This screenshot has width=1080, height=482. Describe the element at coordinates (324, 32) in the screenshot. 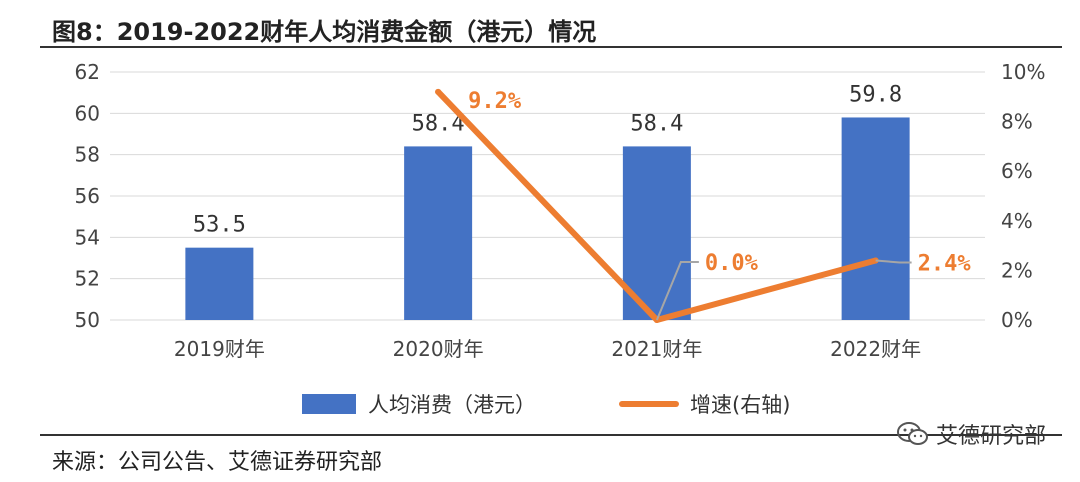

I see `chart-title: 图8：2019-2022财年人均消费金额（港元）情况` at that location.